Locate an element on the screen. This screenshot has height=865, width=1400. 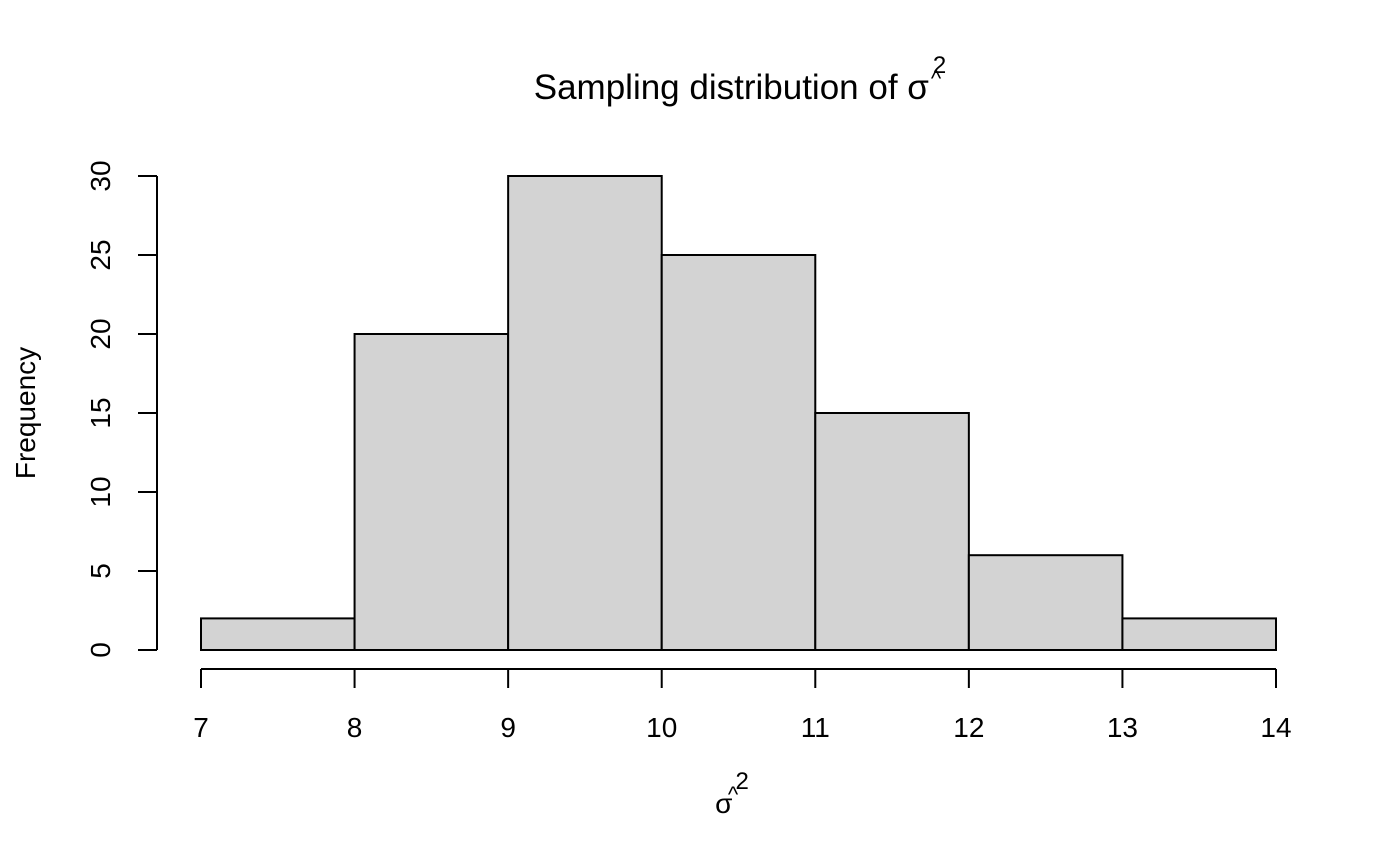
y-tick-label: 10 is located at coordinates (100, 491).